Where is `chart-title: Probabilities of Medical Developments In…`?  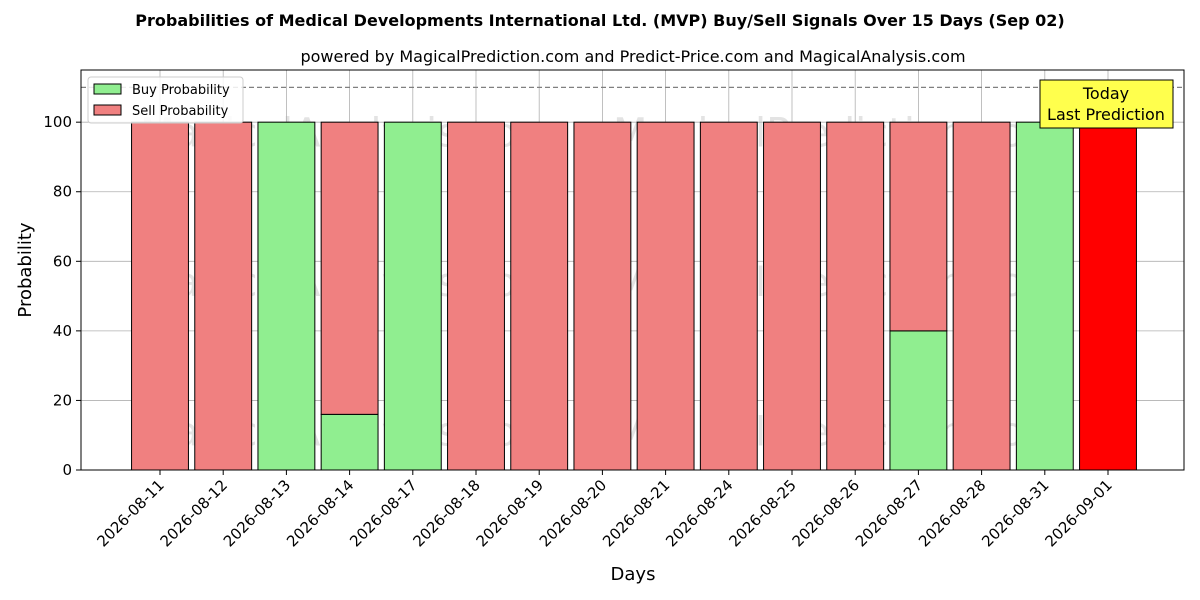
chart-title: Probabilities of Medical Developments In… is located at coordinates (599, 20).